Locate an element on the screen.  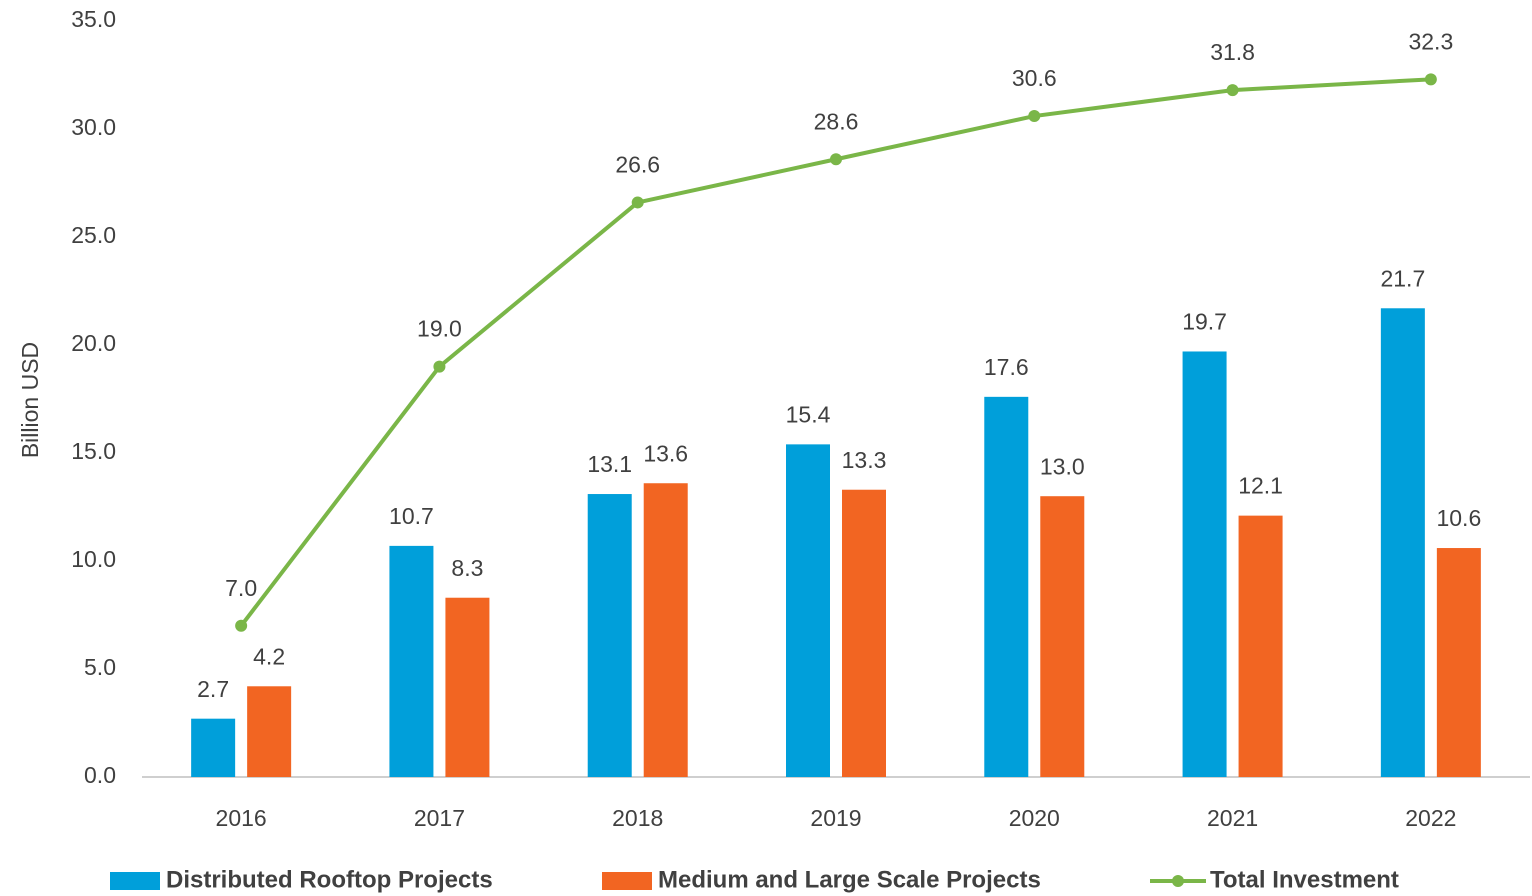
x-tick-label: 2016 is located at coordinates (241, 818).